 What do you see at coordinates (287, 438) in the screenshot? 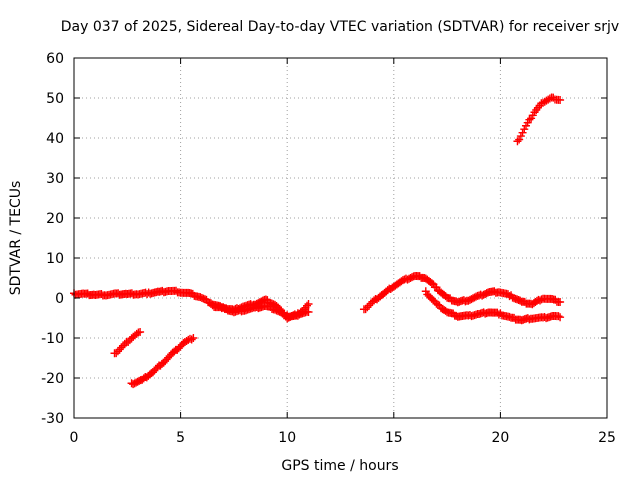
I see `x-tick-label: 10` at bounding box center [287, 438].